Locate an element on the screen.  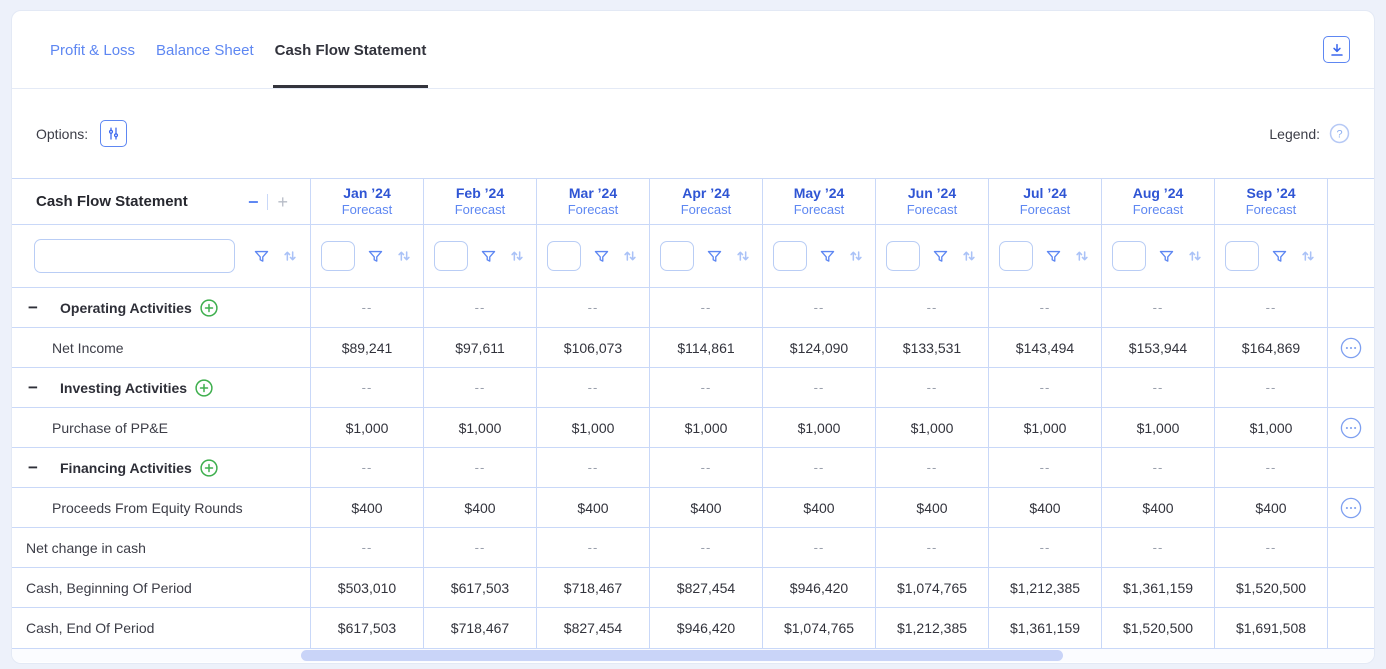
value-cell: $89,241 is located at coordinates (367, 347).